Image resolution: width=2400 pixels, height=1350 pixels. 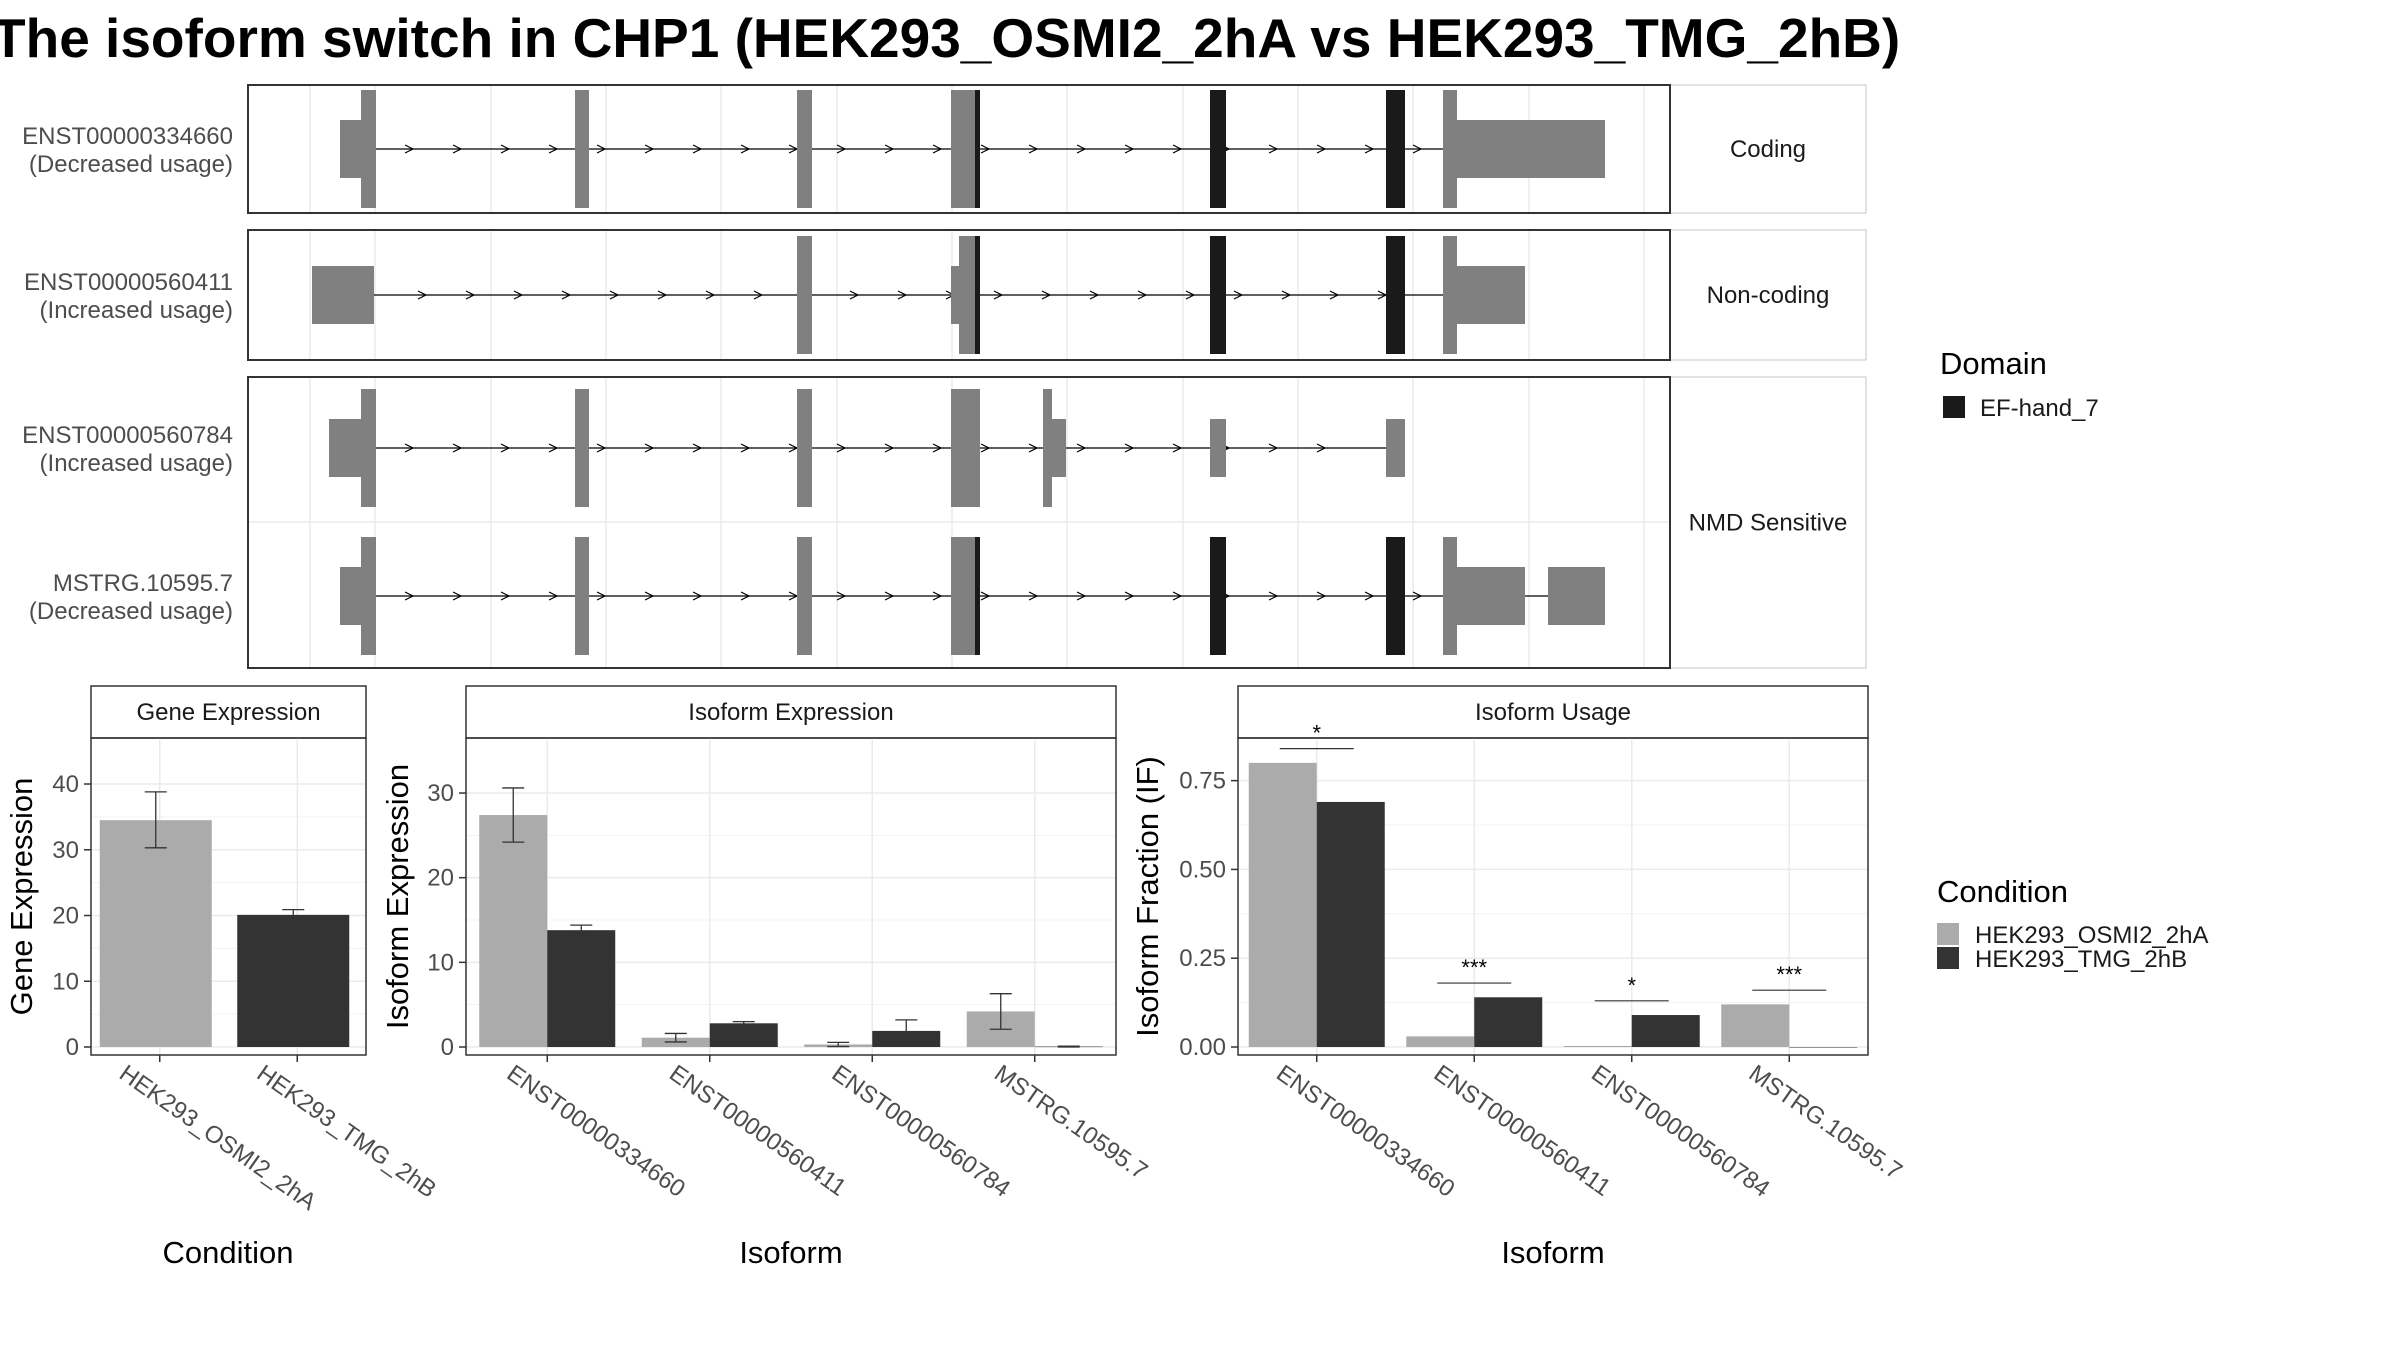 I want to click on significance-label: *, so click(x=1316, y=733).